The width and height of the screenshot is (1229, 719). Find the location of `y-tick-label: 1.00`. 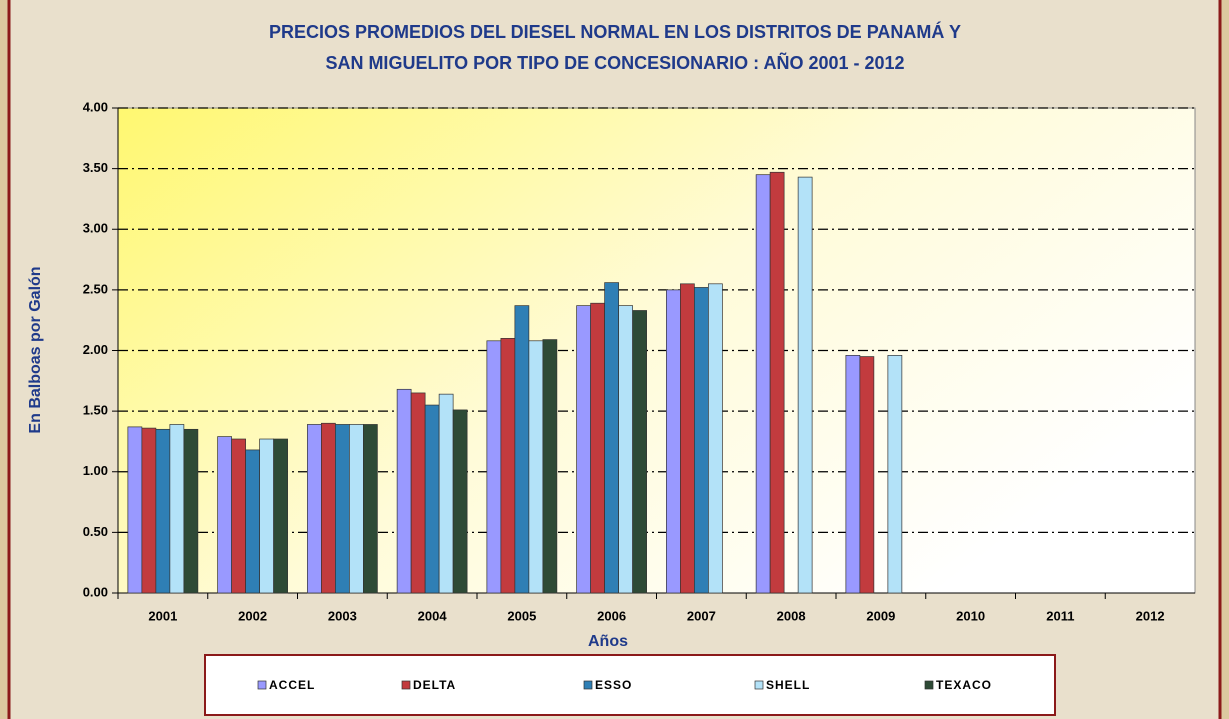

y-tick-label: 1.00 is located at coordinates (95, 470).